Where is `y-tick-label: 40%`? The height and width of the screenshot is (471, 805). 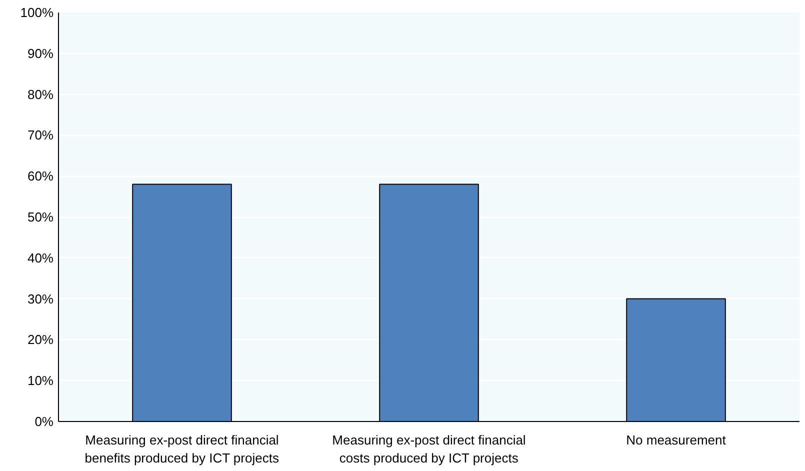 y-tick-label: 40% is located at coordinates (40, 258).